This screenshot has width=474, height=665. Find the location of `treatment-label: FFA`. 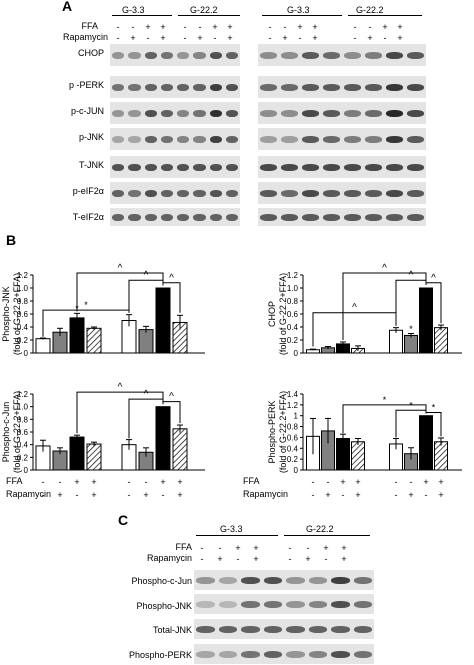

treatment-label: FFA is located at coordinates (89, 26).